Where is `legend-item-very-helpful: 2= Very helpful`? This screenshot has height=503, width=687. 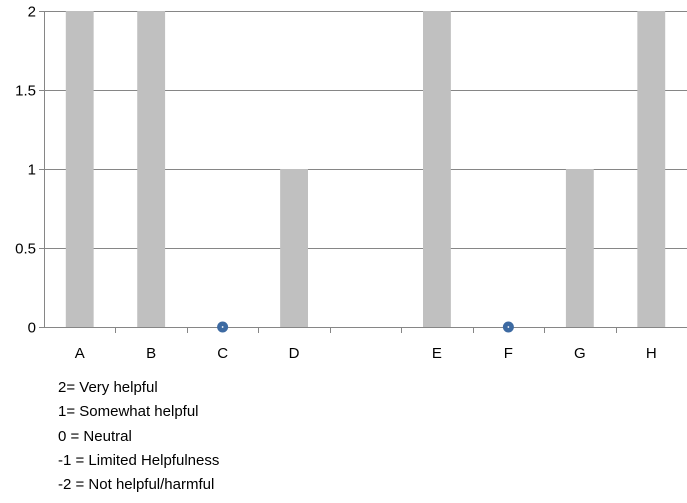
legend-item-very-helpful: 2= Very helpful is located at coordinates (108, 387).